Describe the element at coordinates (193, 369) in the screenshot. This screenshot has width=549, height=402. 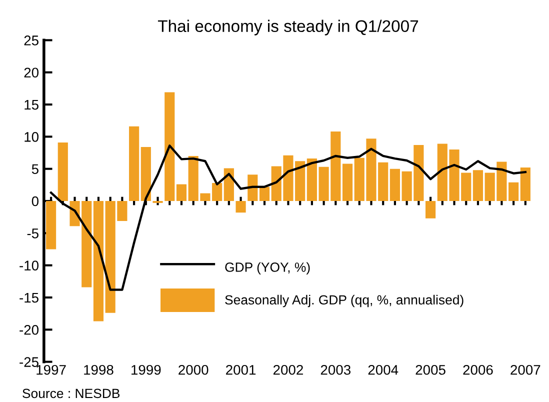
I see `x-tick-label: 2000` at that location.